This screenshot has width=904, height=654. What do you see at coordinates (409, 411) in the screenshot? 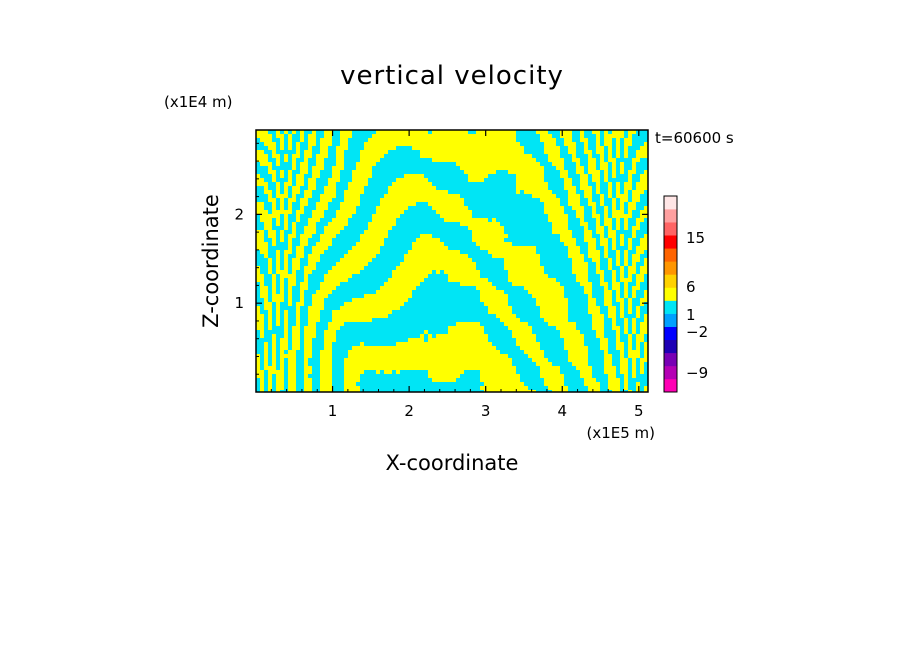
I see `x-tick-label: 2` at bounding box center [409, 411].